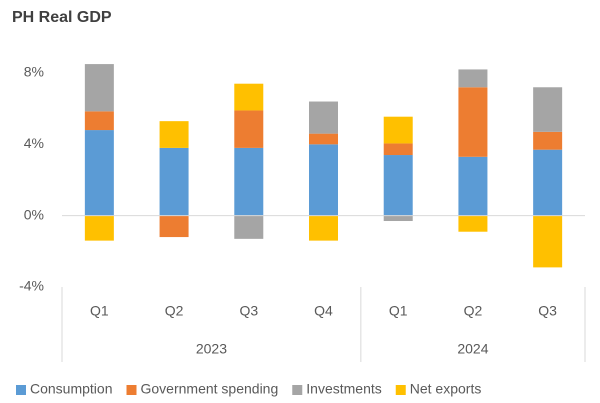 This screenshot has height=403, width=600. What do you see at coordinates (343, 389) in the screenshot?
I see `legend-label: Investments` at bounding box center [343, 389].